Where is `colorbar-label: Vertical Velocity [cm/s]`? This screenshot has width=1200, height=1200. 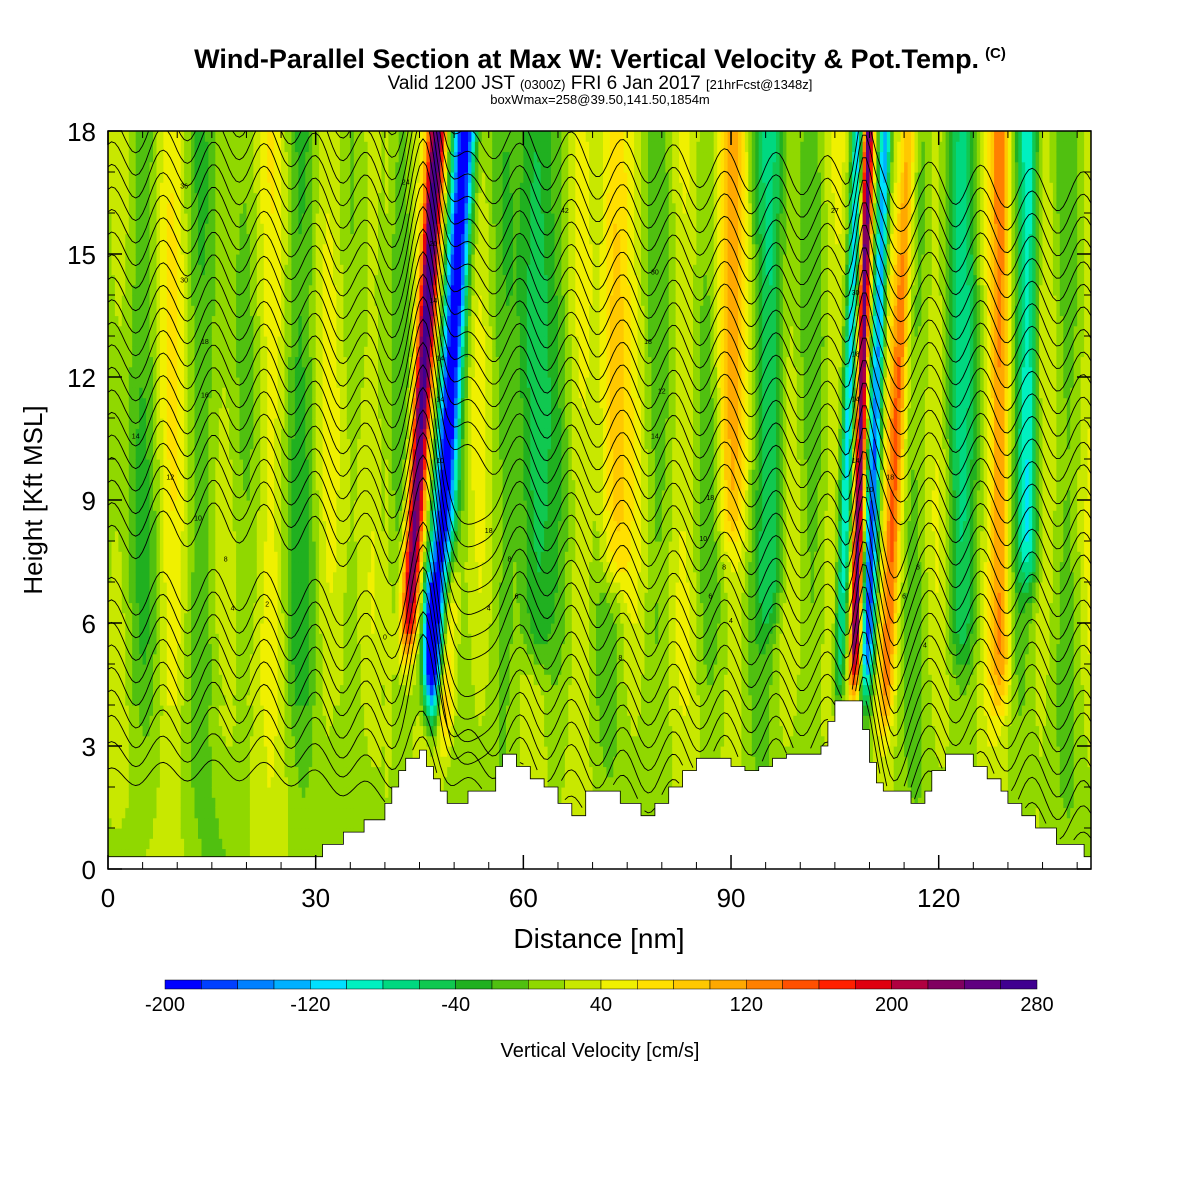
colorbar-label: Vertical Velocity [cm/s] is located at coordinates (600, 1051).